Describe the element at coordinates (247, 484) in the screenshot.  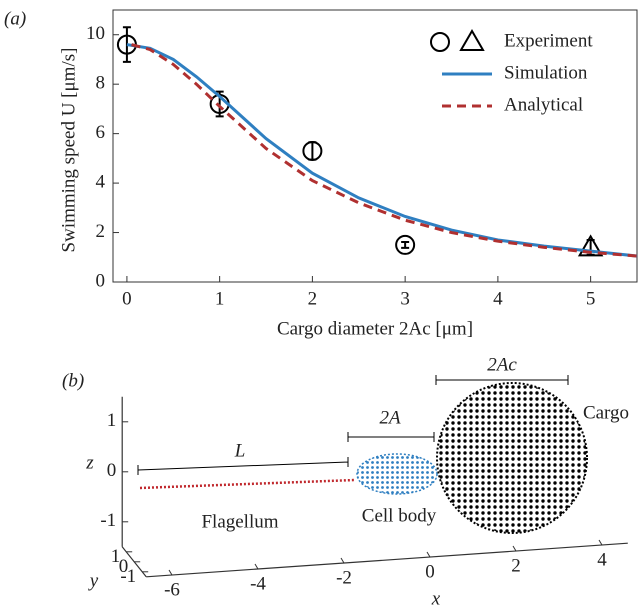
I see `flagellum` at that location.